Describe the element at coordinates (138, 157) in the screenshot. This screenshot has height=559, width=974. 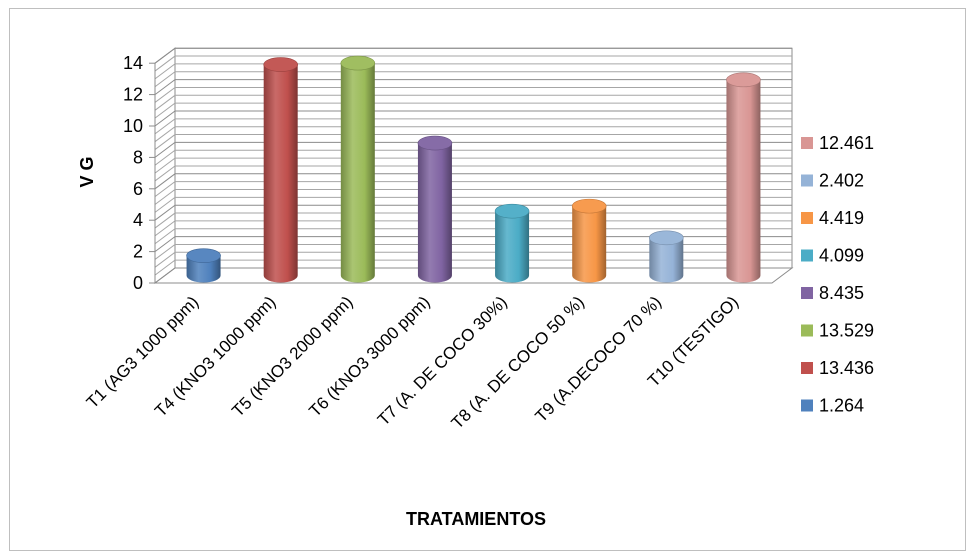
I see `y-tick-label: 8` at that location.